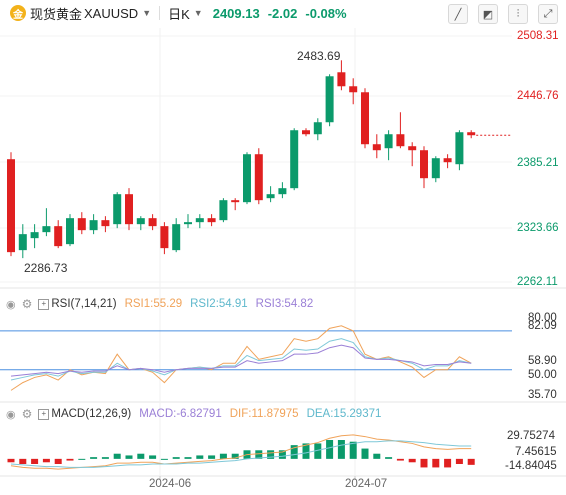 The image size is (566, 495). I want to click on price-tick: 2262.11, so click(537, 282).